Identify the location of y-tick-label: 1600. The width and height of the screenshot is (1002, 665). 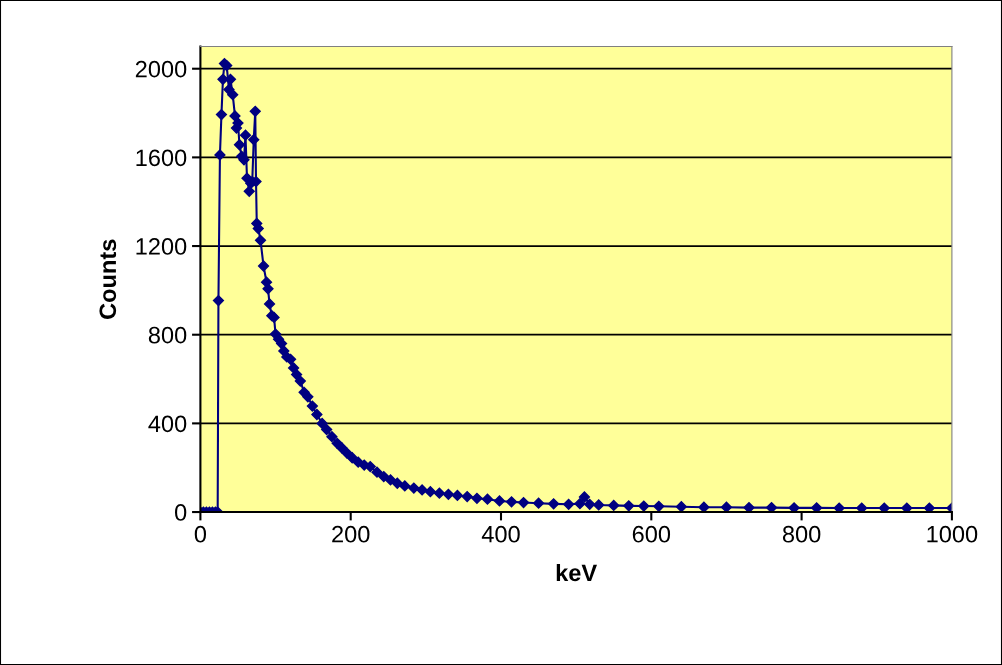
(161, 158).